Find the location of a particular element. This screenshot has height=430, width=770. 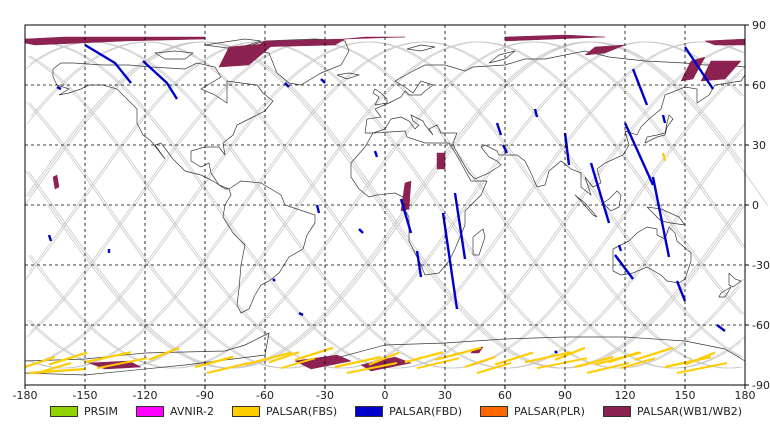

x-tick-label: -30 is located at coordinates (325, 395).